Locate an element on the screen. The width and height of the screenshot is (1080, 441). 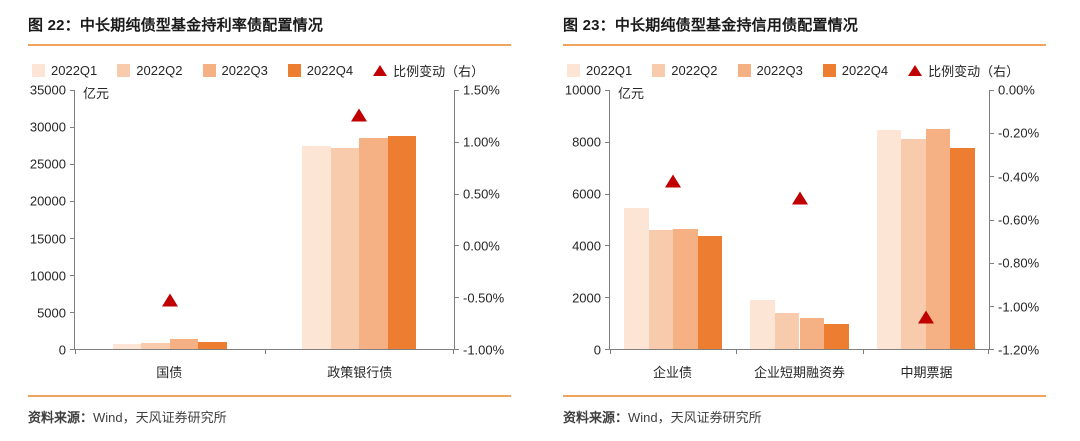
left-axis-tick-label: 35000 is located at coordinates (47, 90).